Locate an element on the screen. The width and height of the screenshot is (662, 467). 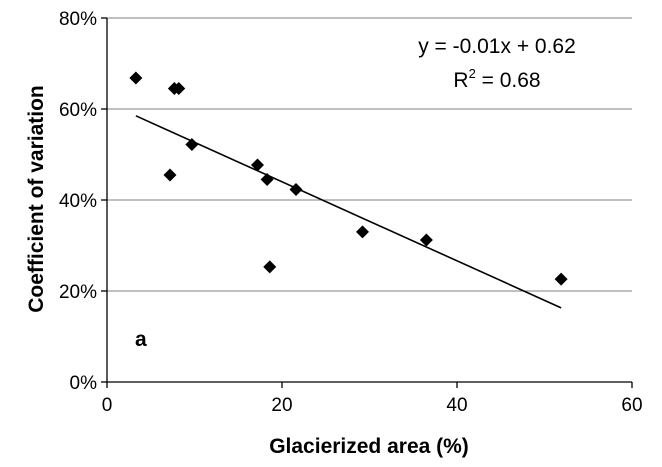
r-squared-annotation: R2 = 0.68 is located at coordinates (496, 79).